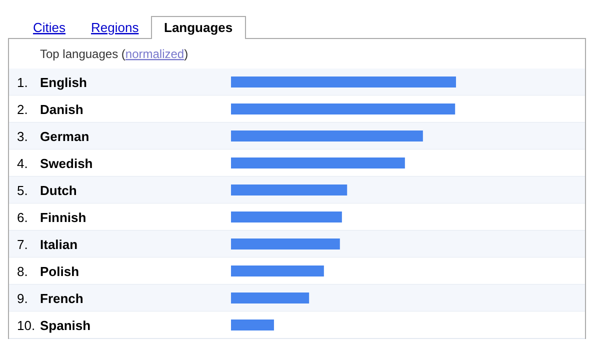  Describe the element at coordinates (52, 82) in the screenshot. I see `y-tick-label: 1. English` at that location.